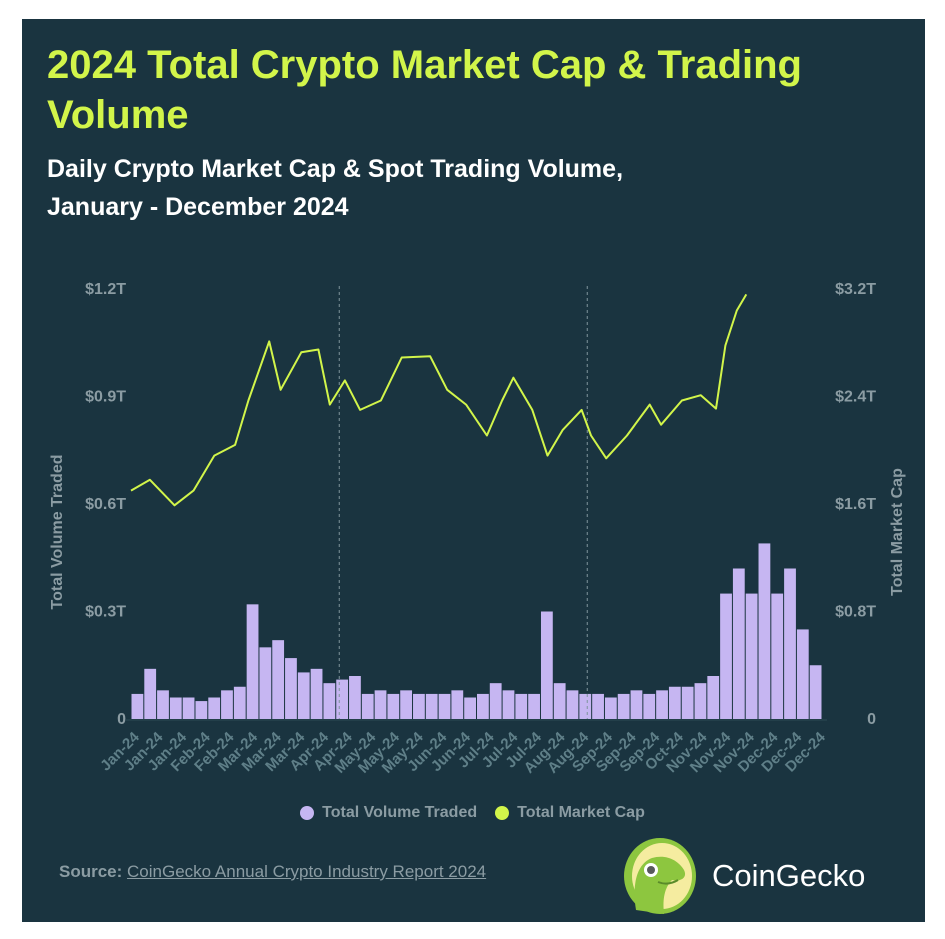 This screenshot has width=945, height=939. What do you see at coordinates (855, 612) in the screenshot?
I see `y-right-tick-label: $0.8T` at bounding box center [855, 612].